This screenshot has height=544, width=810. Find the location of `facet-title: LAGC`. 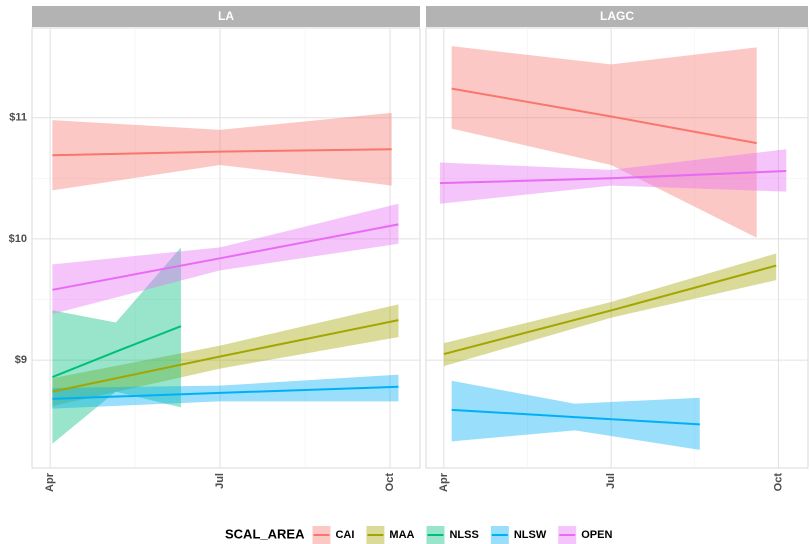

facet-title: LAGC is located at coordinates (617, 16).